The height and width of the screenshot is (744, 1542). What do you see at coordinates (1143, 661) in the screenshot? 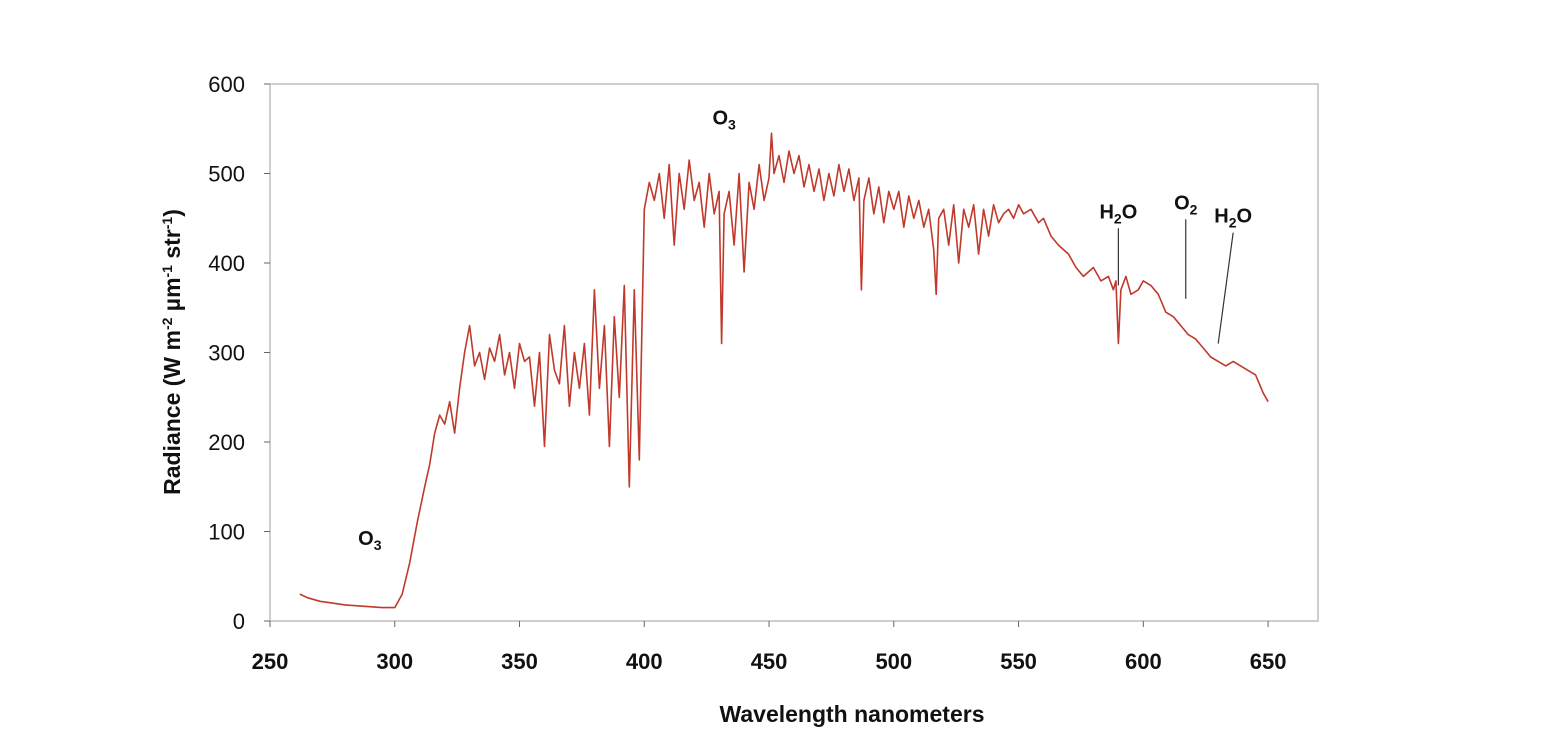
I see `x-tick-label: 600` at bounding box center [1143, 661].